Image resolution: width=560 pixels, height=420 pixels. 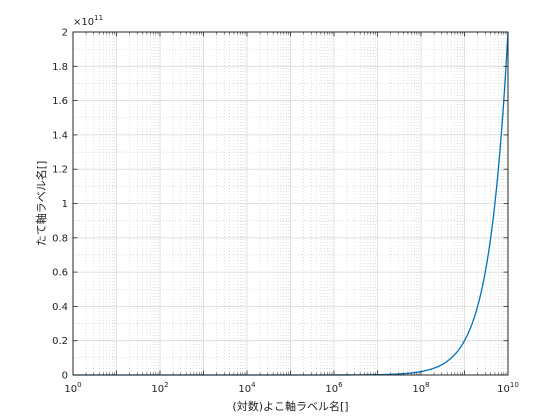 I want to click on x-tick-label: 10⁰, so click(x=72, y=388).